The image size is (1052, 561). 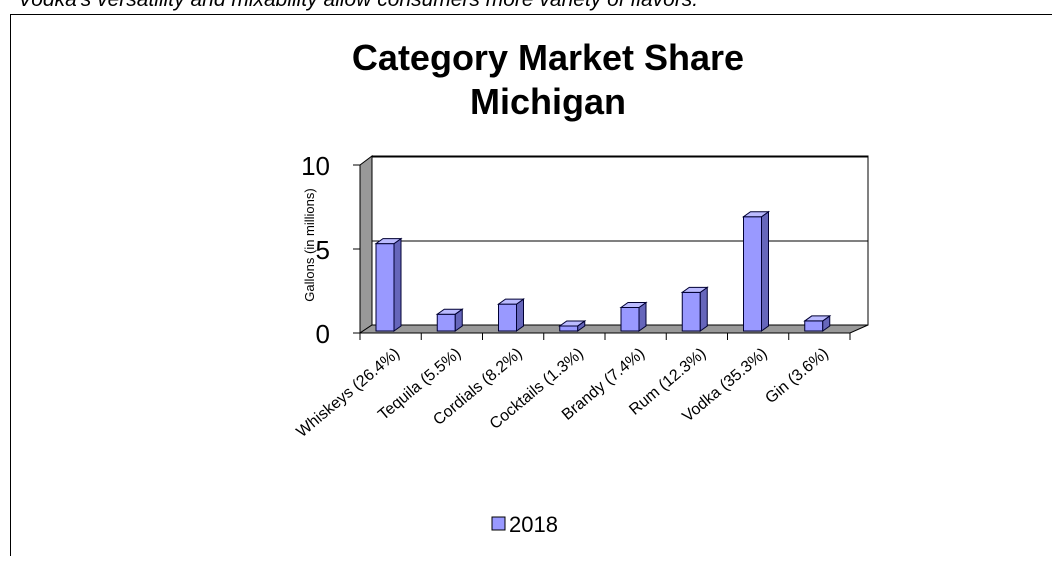 What do you see at coordinates (323, 250) in the screenshot?
I see `y-tick-label: 5` at bounding box center [323, 250].